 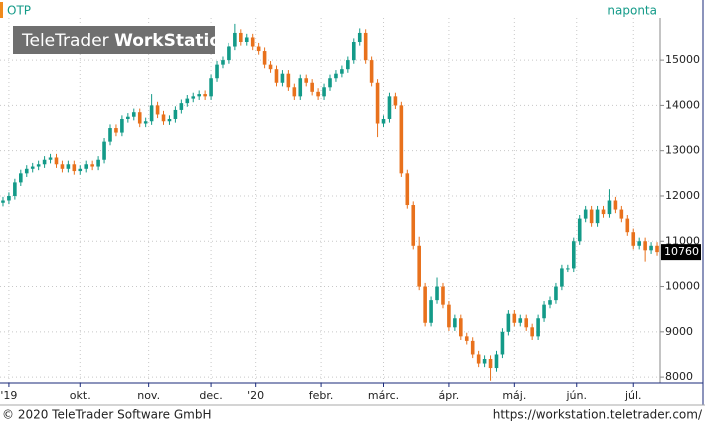 I want to click on instrument-marker, so click(x=1, y=10).